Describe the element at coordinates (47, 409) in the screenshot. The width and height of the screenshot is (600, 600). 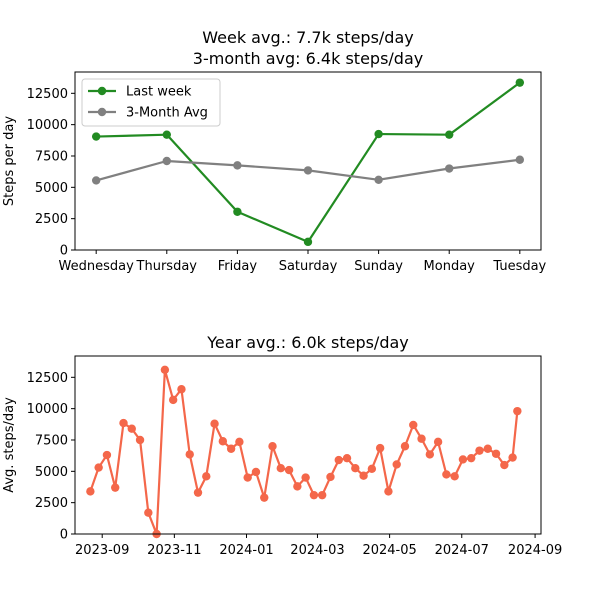
I see `yearly-y-tick-label: 10000` at that location.